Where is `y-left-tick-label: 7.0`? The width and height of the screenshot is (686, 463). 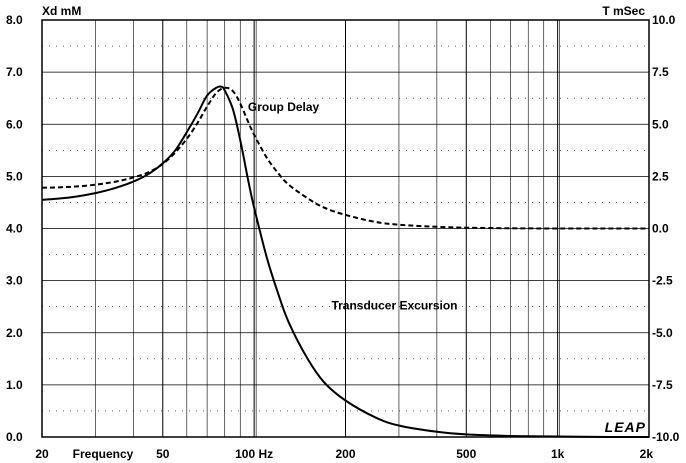 y-left-tick-label: 7.0 is located at coordinates (14, 72).